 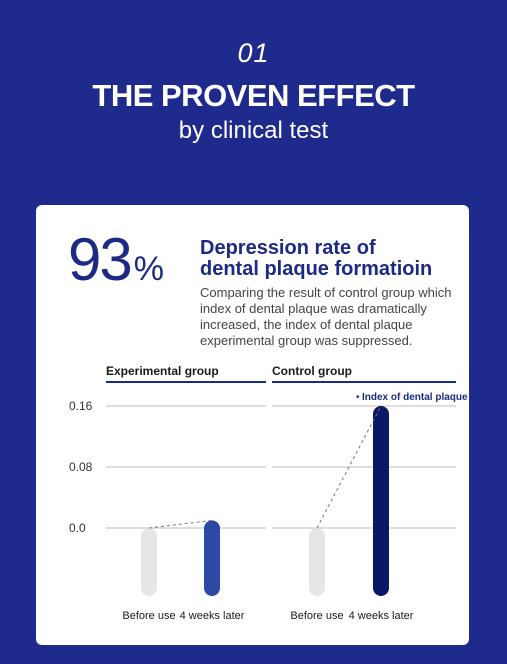 I want to click on group-label: Experimental group, so click(x=162, y=371).